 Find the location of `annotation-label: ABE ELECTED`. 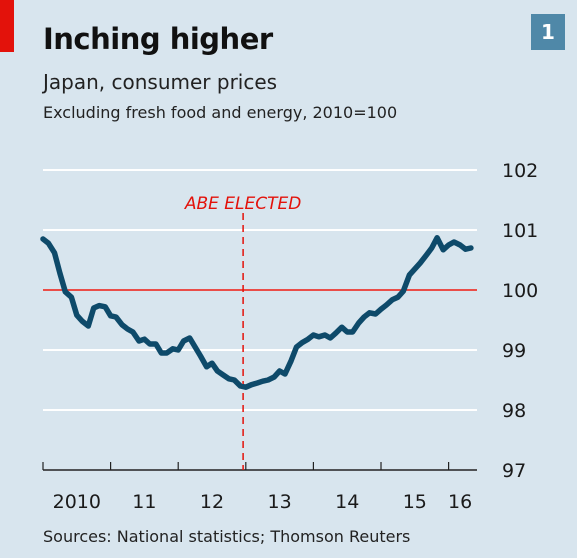

annotation-label: ABE ELECTED is located at coordinates (242, 204).